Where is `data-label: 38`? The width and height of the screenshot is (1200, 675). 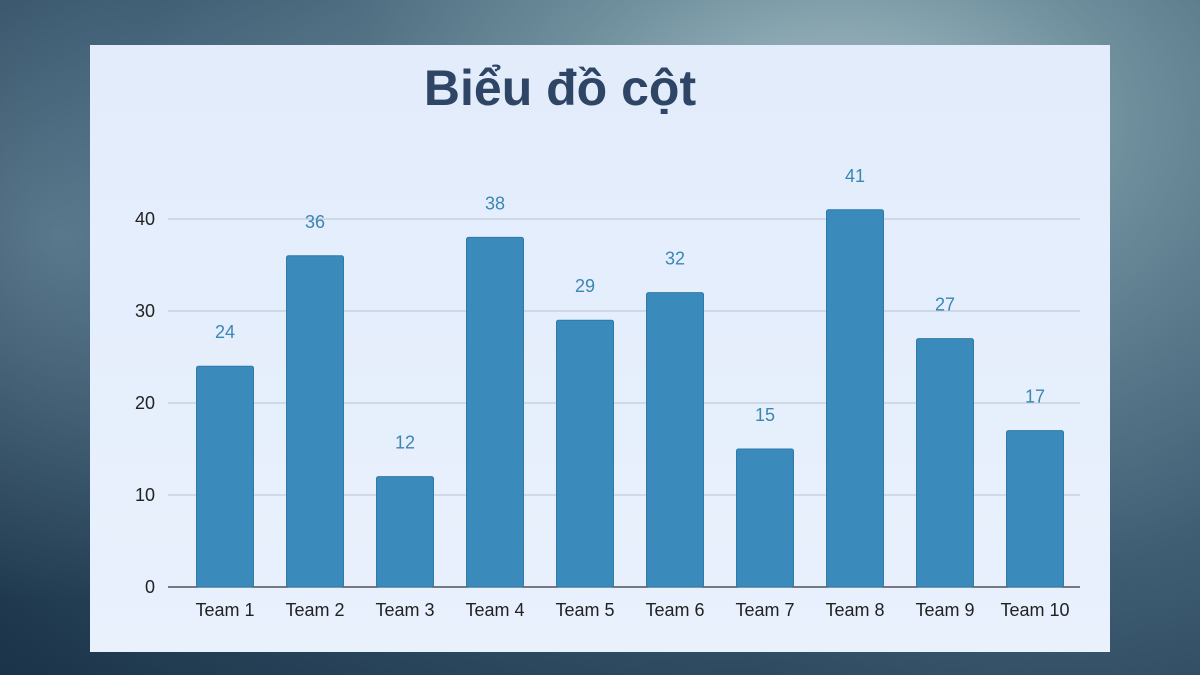 data-label: 38 is located at coordinates (495, 203).